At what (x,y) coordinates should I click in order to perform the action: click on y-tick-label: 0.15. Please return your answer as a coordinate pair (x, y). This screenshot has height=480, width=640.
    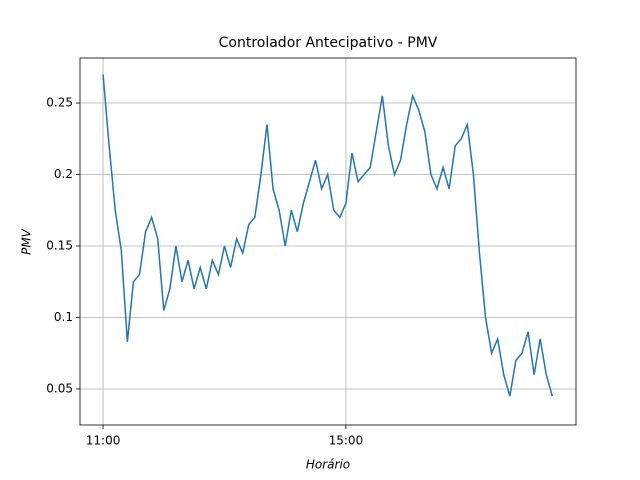
    Looking at the image, I should click on (59, 246).